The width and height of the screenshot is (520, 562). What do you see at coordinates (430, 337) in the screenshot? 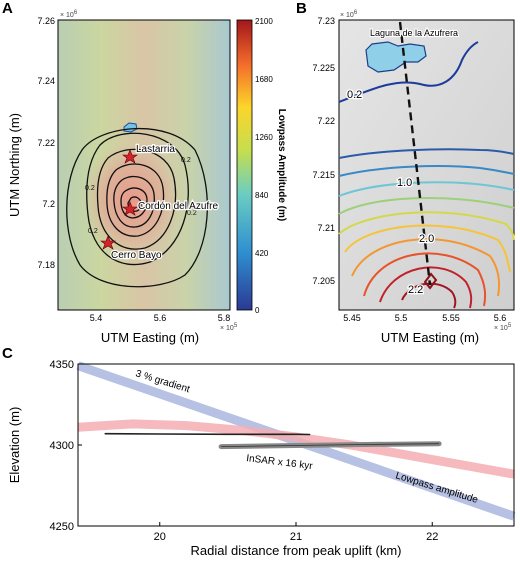
I see `panel-b-xlabel: UTM Easting (m)` at bounding box center [430, 337].